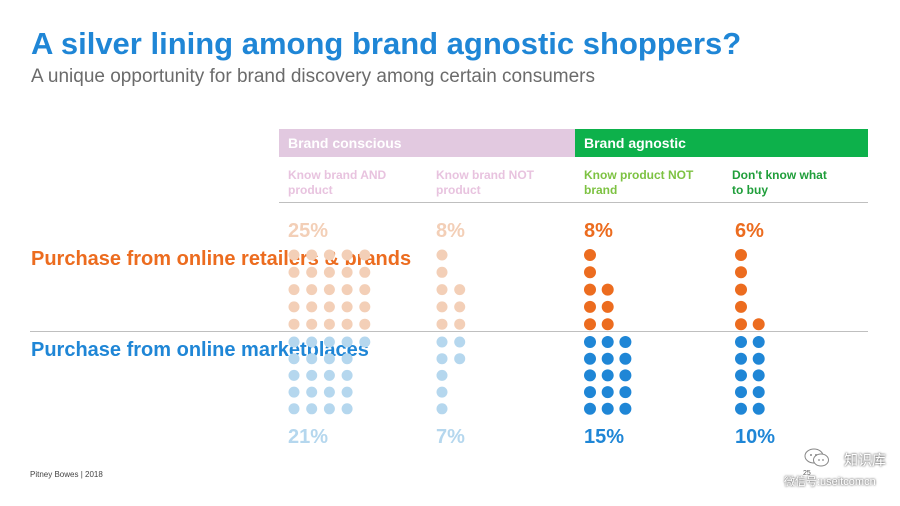  Describe the element at coordinates (308, 437) in the screenshot. I see `value-label-marketplaces-know-brand-and-product: 21%` at that location.